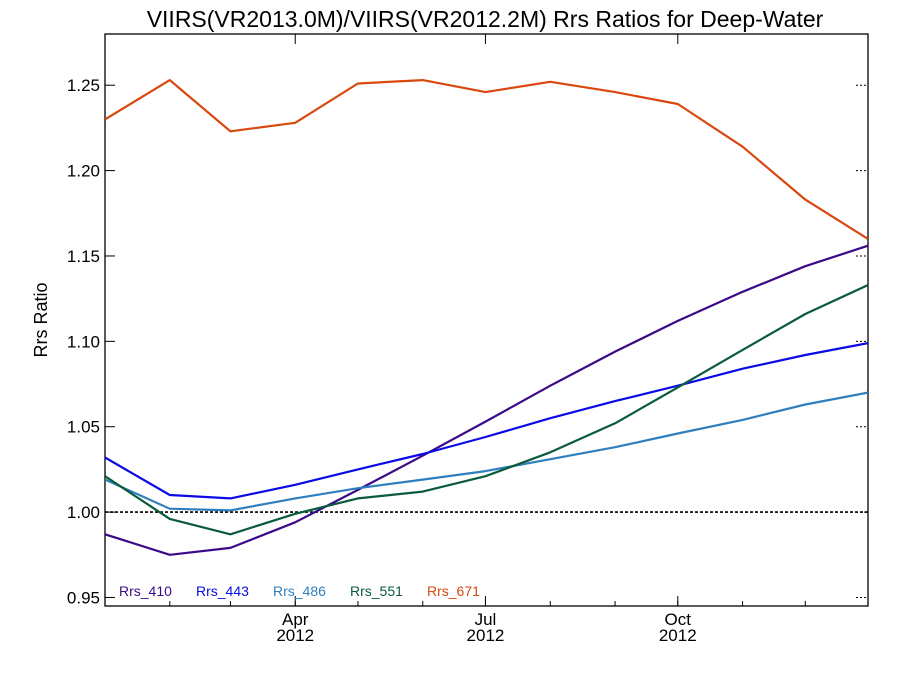  What do you see at coordinates (295, 619) in the screenshot?
I see `x-tick-label-month: Apr` at bounding box center [295, 619].